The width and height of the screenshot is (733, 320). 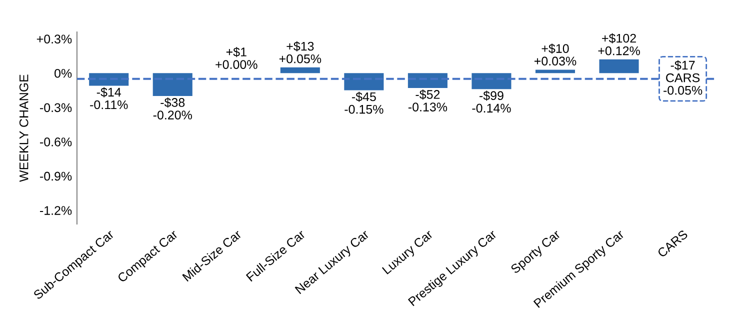 I want to click on data-label: +$10 +0.03%, so click(x=555, y=55).